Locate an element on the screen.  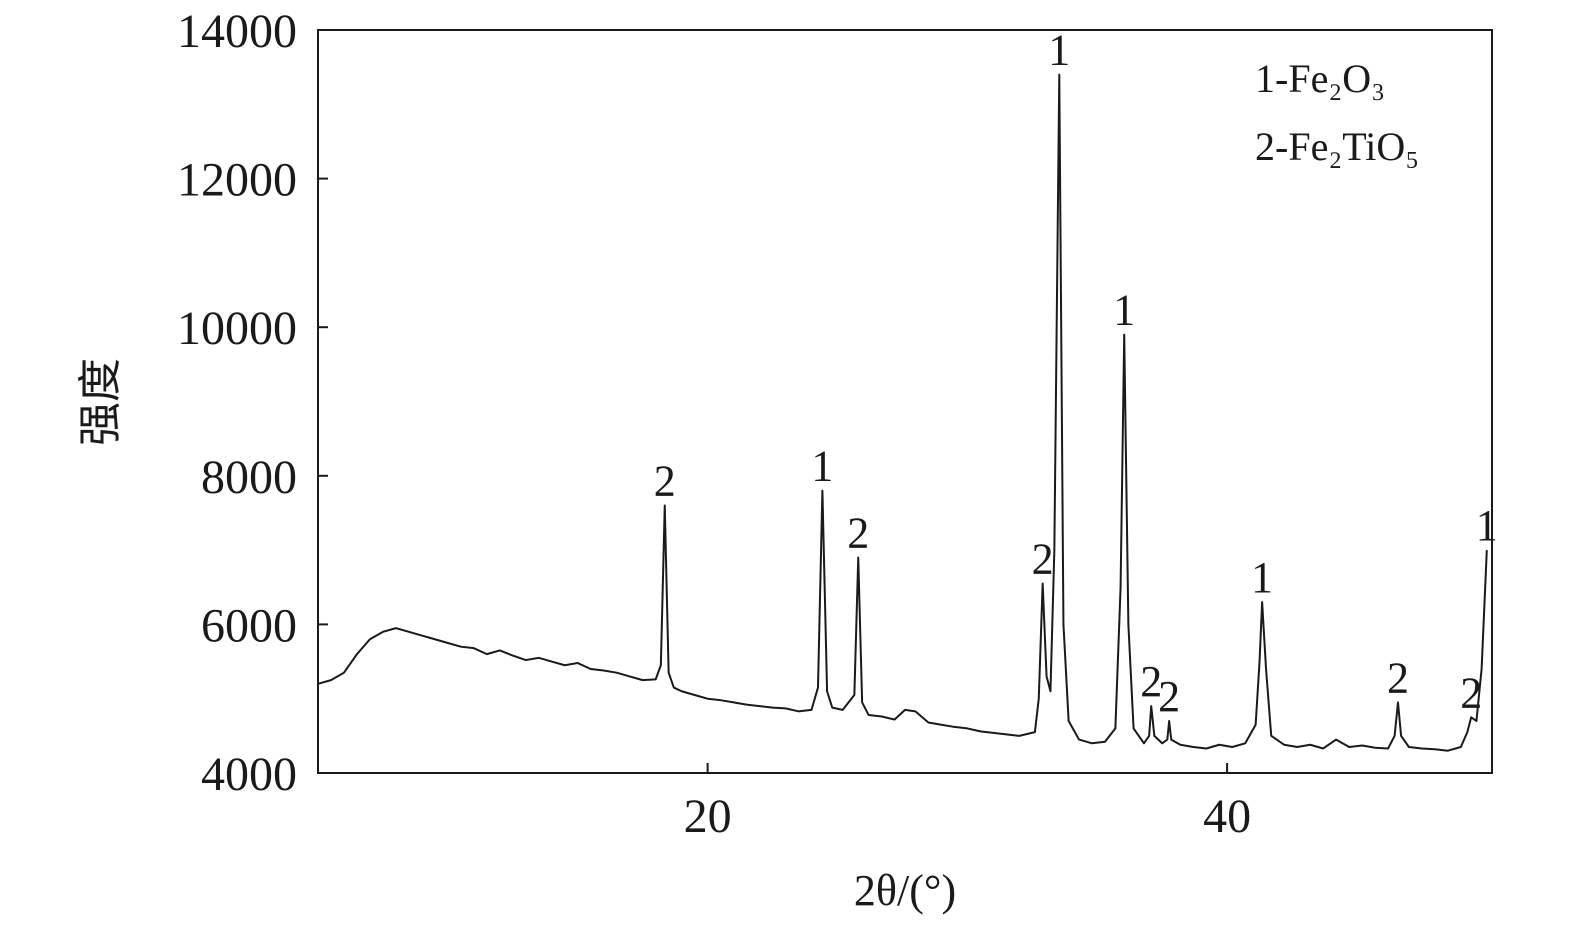
y-tick-label: 8000 is located at coordinates (249, 477).